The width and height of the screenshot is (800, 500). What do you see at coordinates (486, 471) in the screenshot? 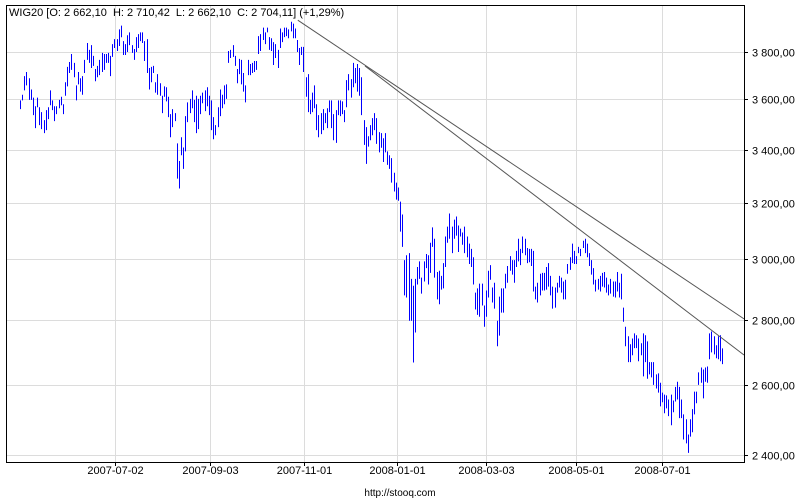
I see `x-tick-label: 2008-03-03` at bounding box center [486, 471].